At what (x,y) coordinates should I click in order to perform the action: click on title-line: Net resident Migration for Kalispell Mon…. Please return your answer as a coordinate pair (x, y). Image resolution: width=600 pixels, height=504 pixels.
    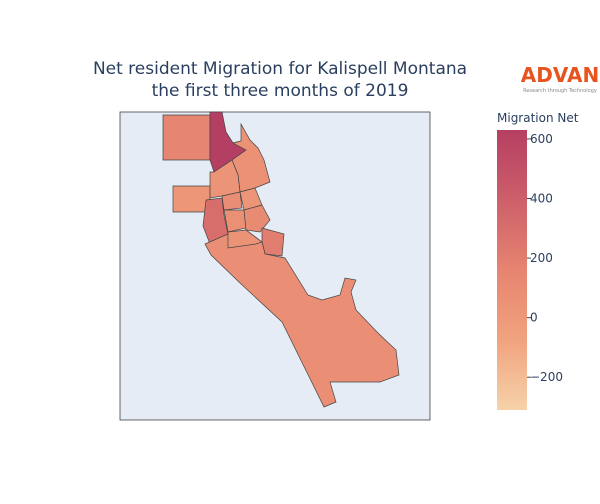
    Looking at the image, I should click on (280, 69).